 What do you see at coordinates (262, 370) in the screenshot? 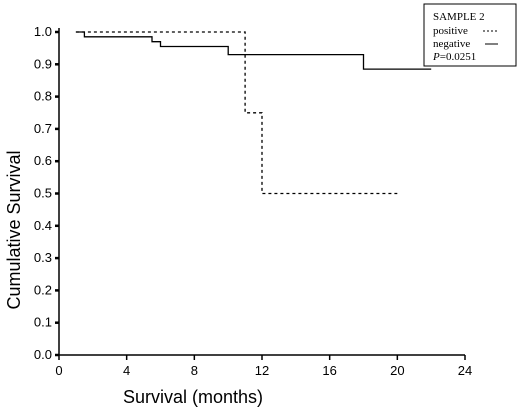
I see `x-tick-label: 12` at bounding box center [262, 370].